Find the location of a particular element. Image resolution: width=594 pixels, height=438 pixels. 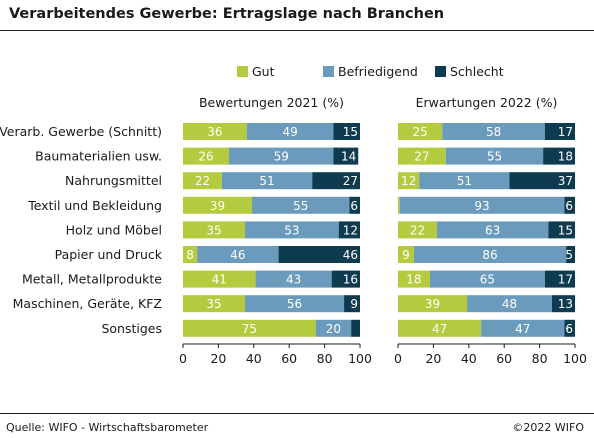

data-label: 18 is located at coordinates (413, 280).